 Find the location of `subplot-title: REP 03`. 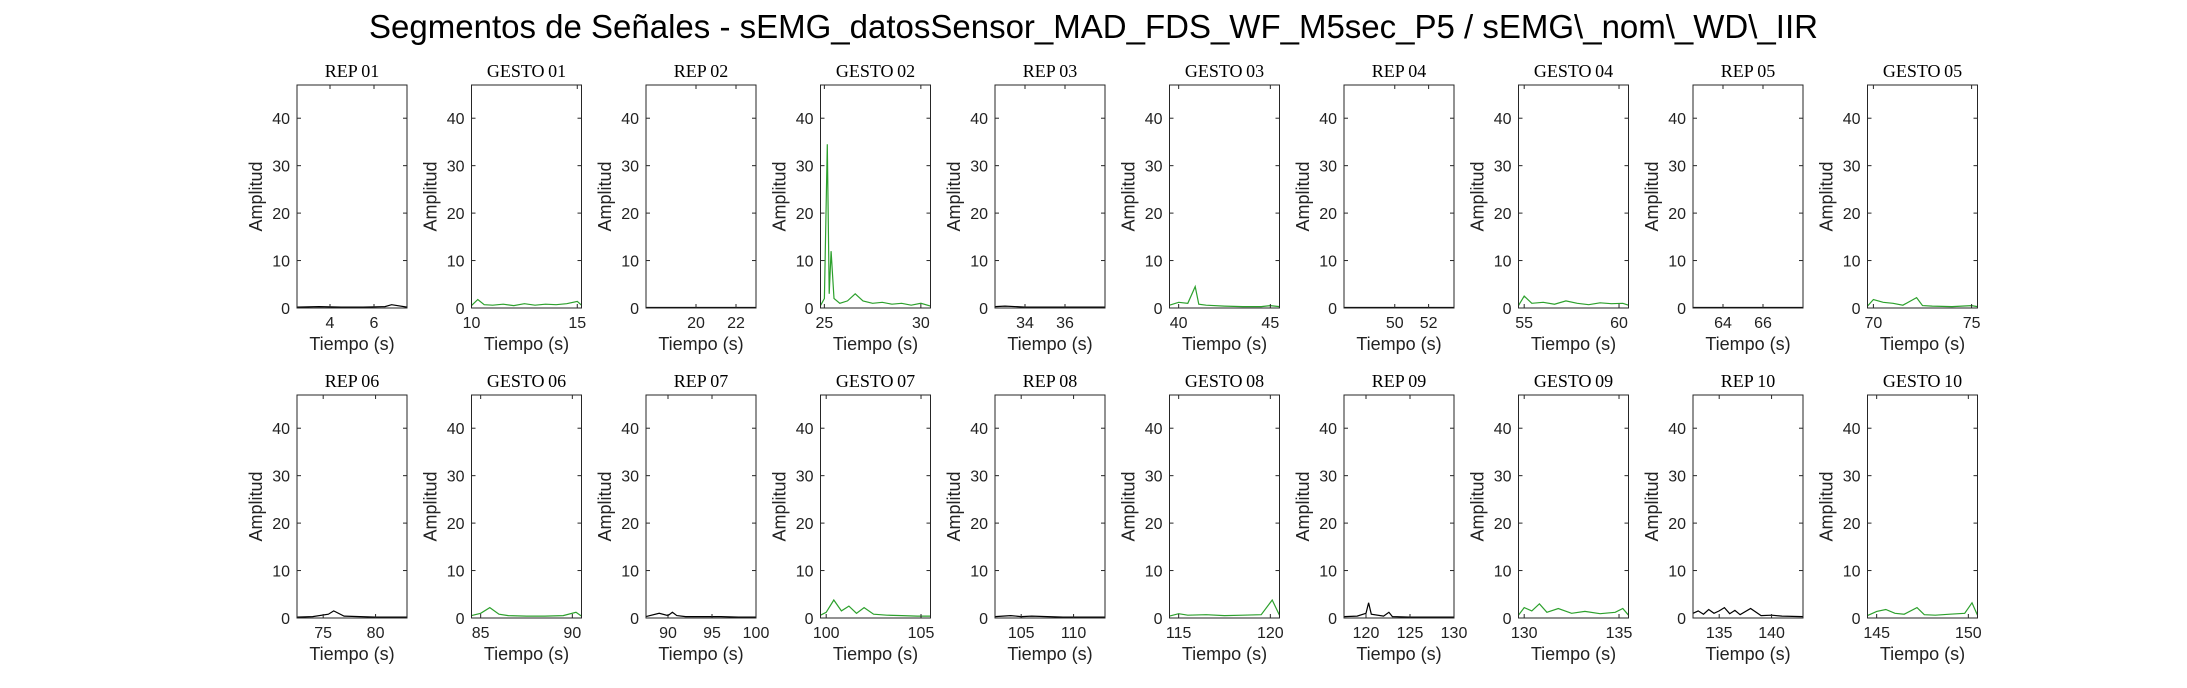

subplot-title: REP 03 is located at coordinates (1050, 71).